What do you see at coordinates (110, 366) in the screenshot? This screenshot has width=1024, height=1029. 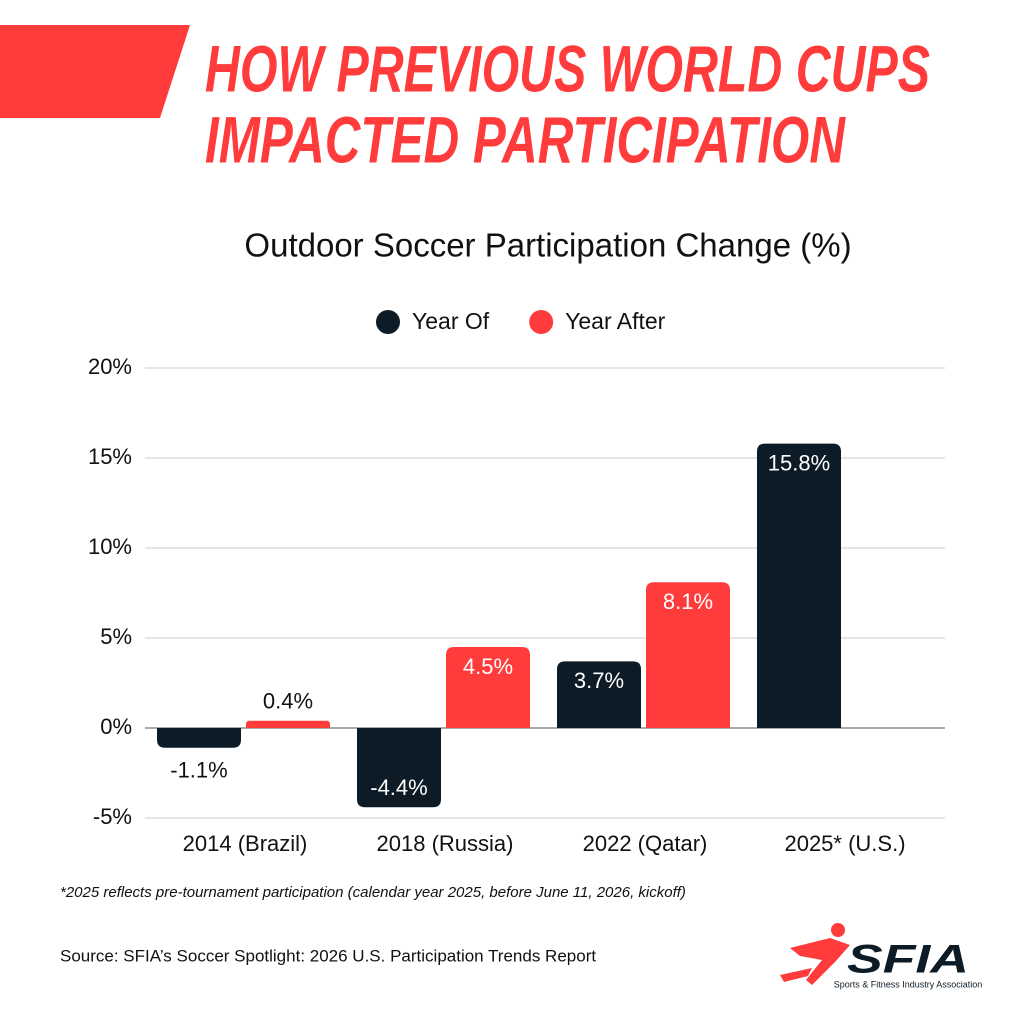 I see `y-tick-label: 20%` at bounding box center [110, 366].